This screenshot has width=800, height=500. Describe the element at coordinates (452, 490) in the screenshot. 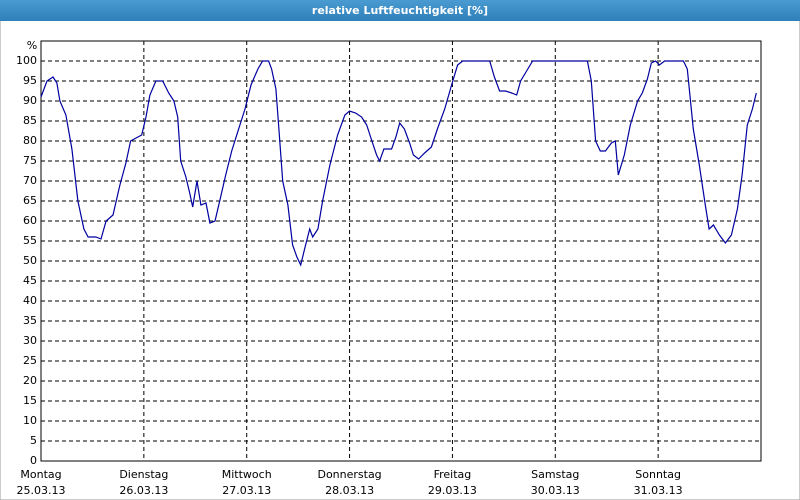

I see `x-tick-label: 29.03.13` at that location.